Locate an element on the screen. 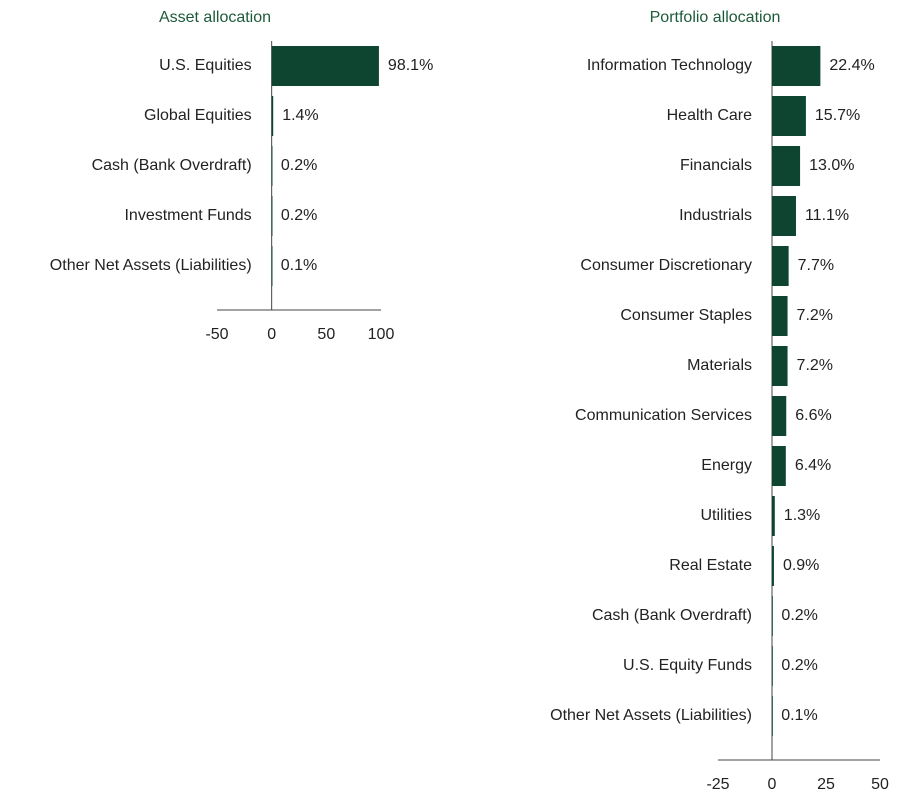 This screenshot has height=795, width=897. category-label: Consumer Staples is located at coordinates (686, 315).